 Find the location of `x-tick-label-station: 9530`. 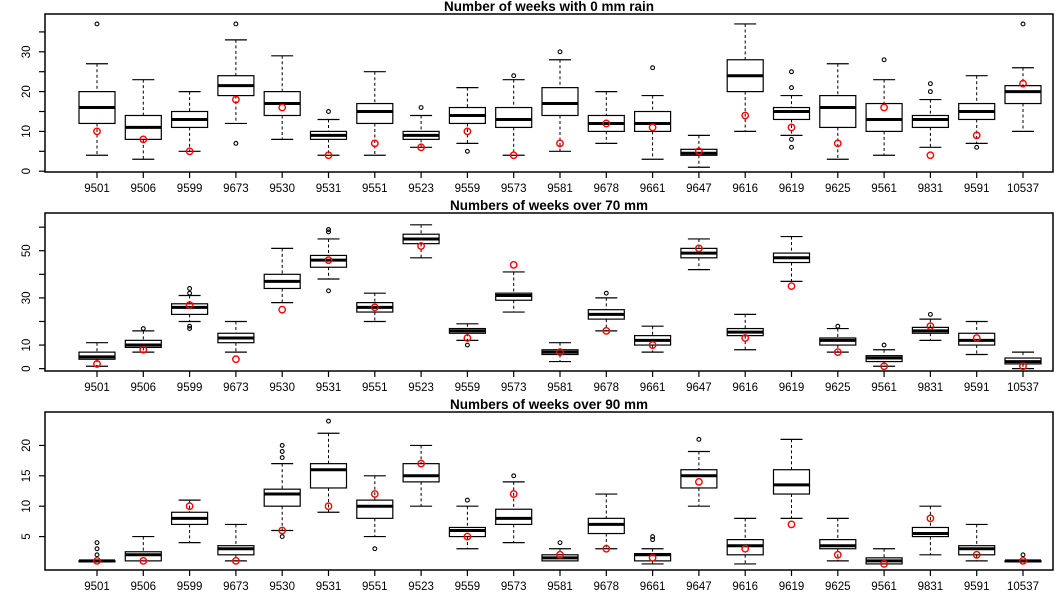

x-tick-label-station: 9530 is located at coordinates (282, 388).